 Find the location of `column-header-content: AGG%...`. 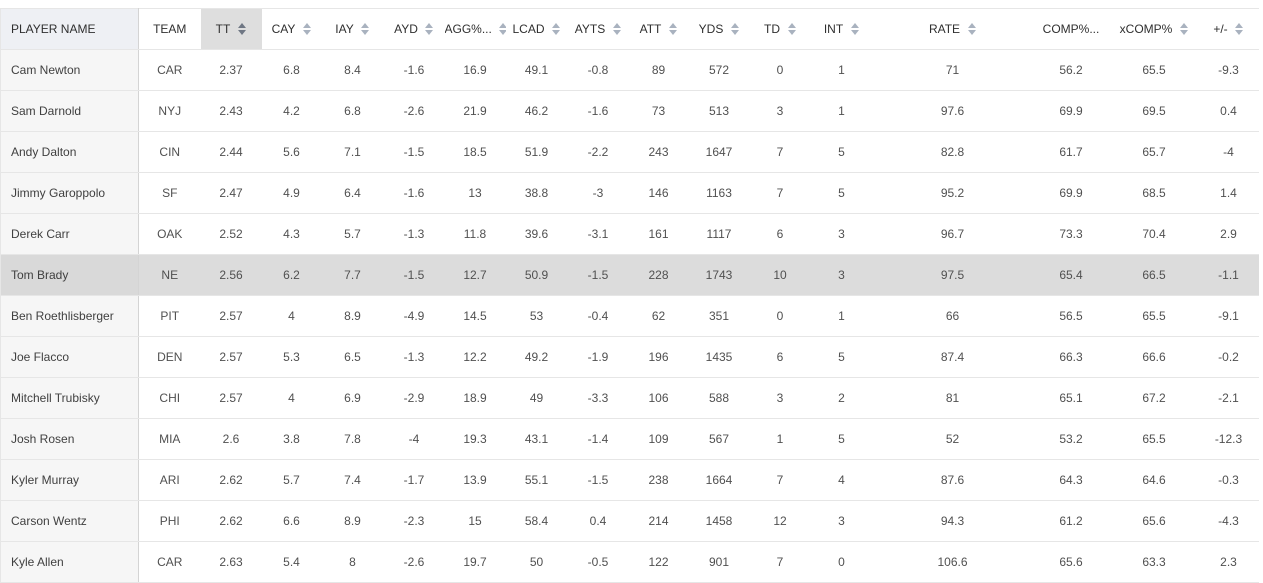

column-header-content: AGG%... is located at coordinates (475, 29).